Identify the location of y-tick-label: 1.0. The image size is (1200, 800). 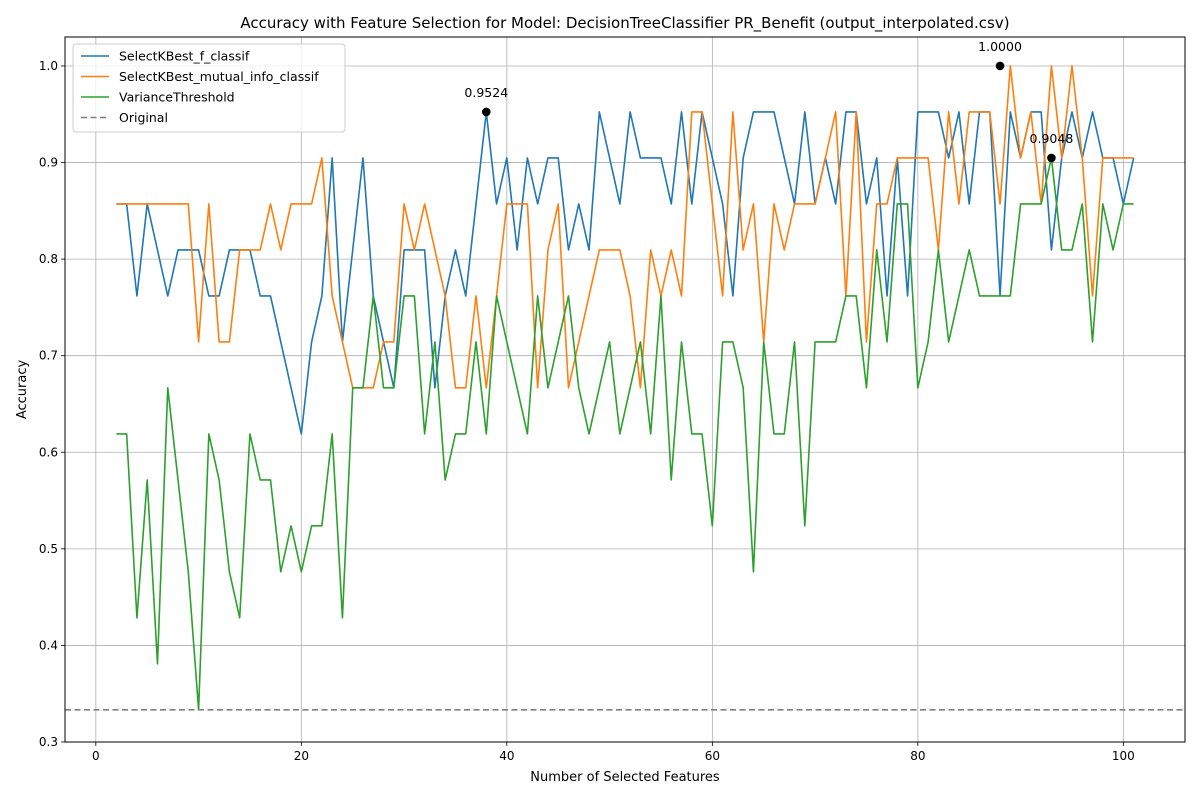
(48, 66).